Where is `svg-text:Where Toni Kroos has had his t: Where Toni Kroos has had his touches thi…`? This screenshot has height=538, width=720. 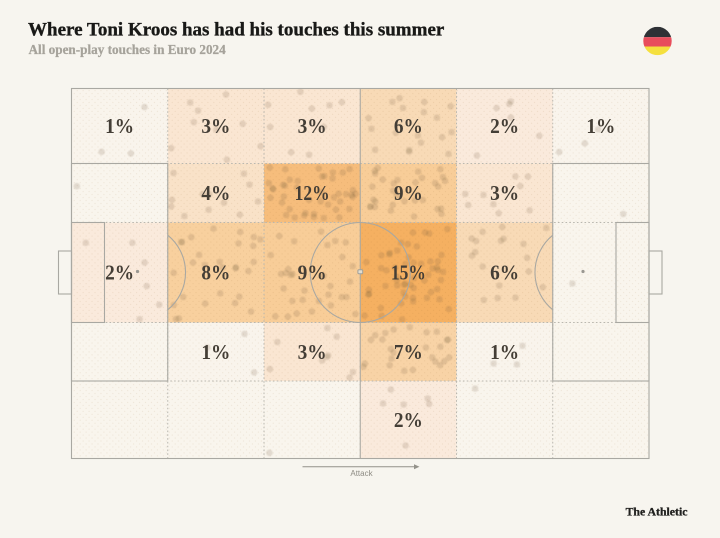 svg-text:Where Toni Kroos has had his t: Where Toni Kroos has had his touches thi… is located at coordinates (236, 30).